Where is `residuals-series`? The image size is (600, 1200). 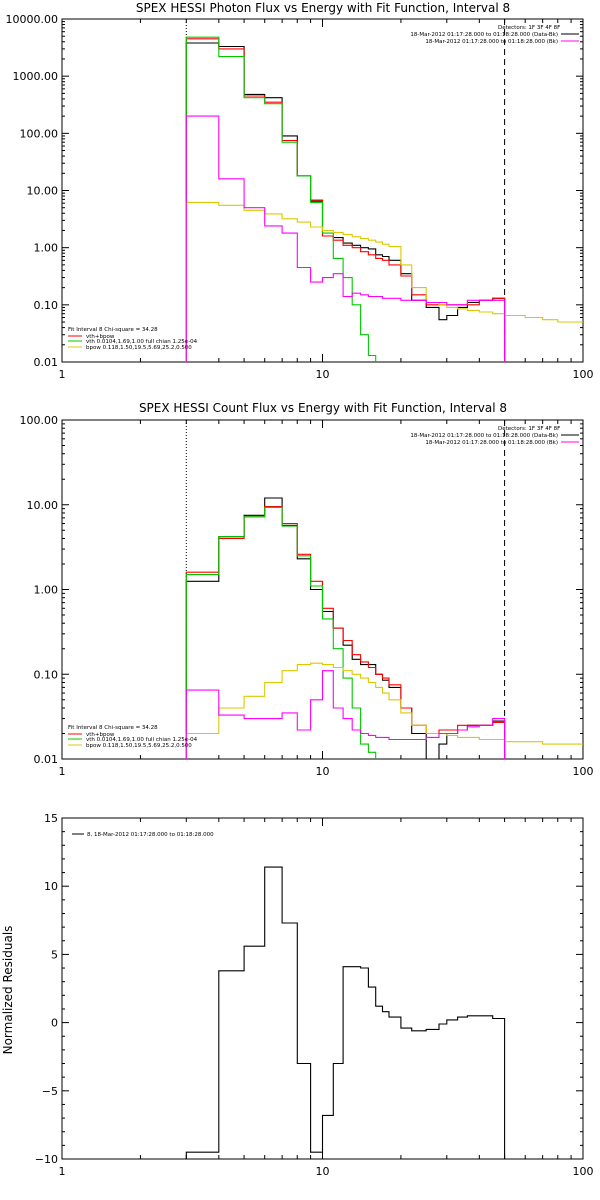
residuals-series is located at coordinates (345, 1012).